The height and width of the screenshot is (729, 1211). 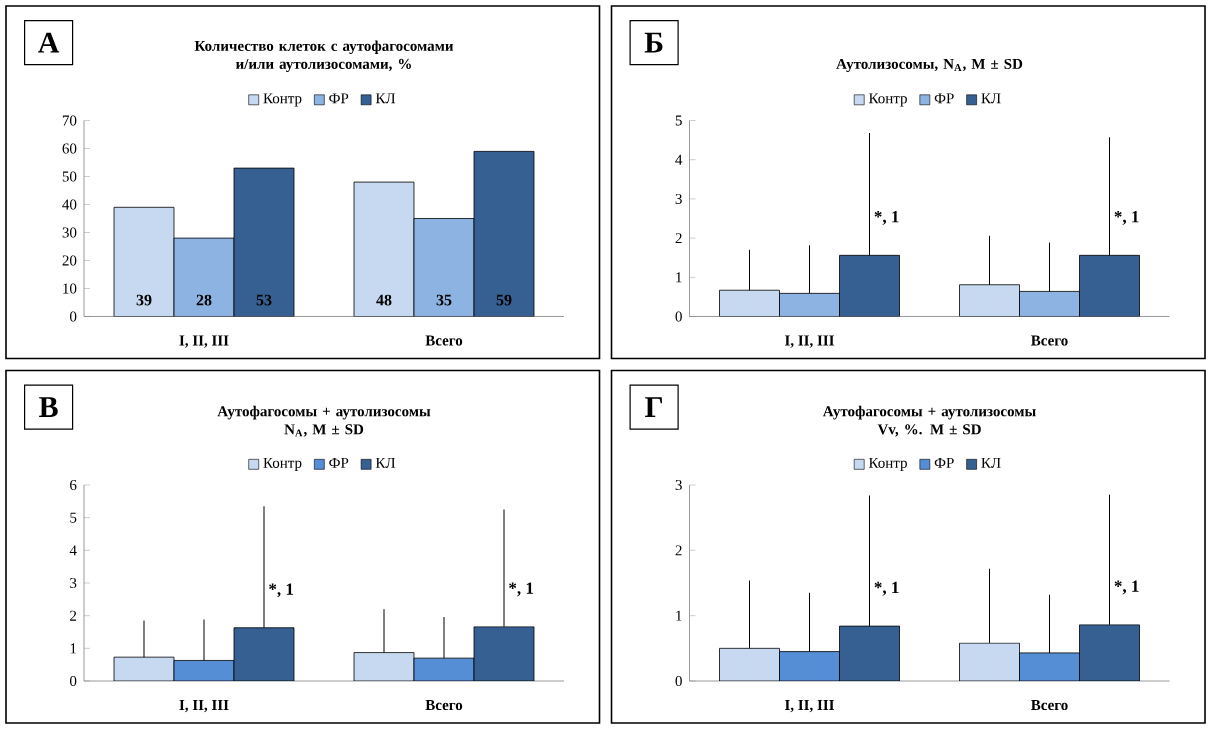 What do you see at coordinates (653, 42) in the screenshot?
I see `text: Б` at bounding box center [653, 42].